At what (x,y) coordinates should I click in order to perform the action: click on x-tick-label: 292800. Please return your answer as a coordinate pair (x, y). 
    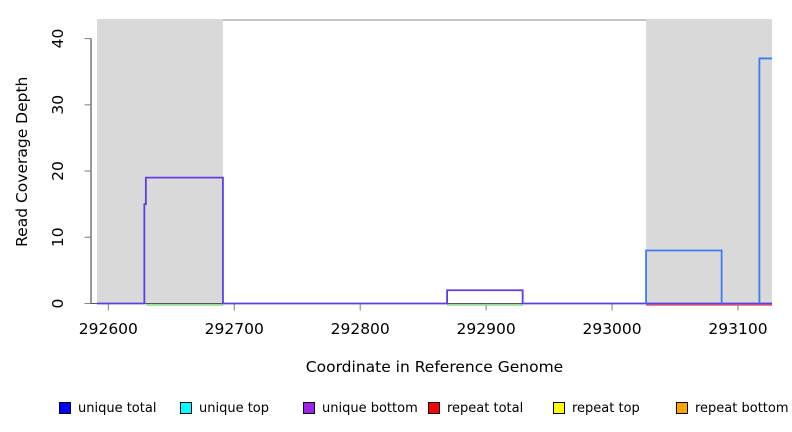
    Looking at the image, I should click on (360, 329).